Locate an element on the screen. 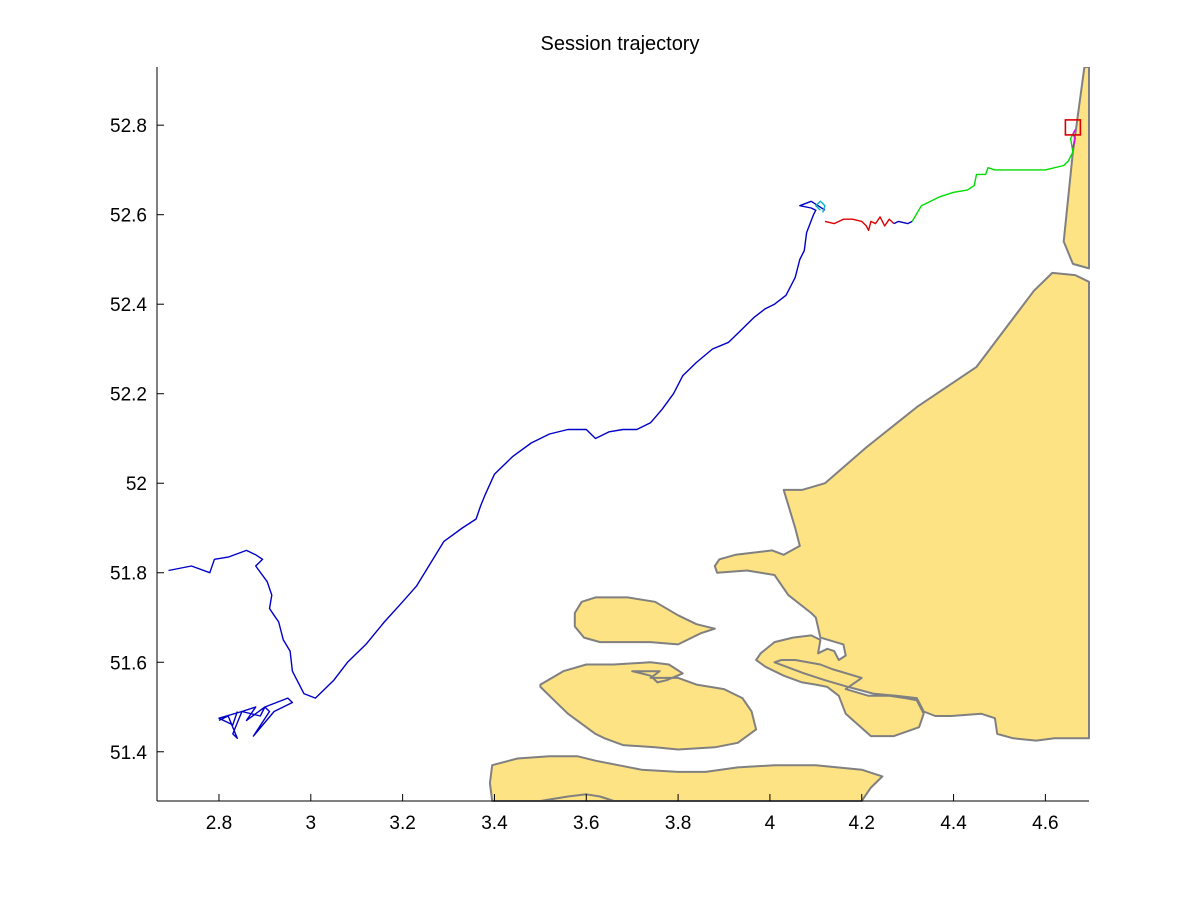  x-tick-label: 4.4 is located at coordinates (953, 823).